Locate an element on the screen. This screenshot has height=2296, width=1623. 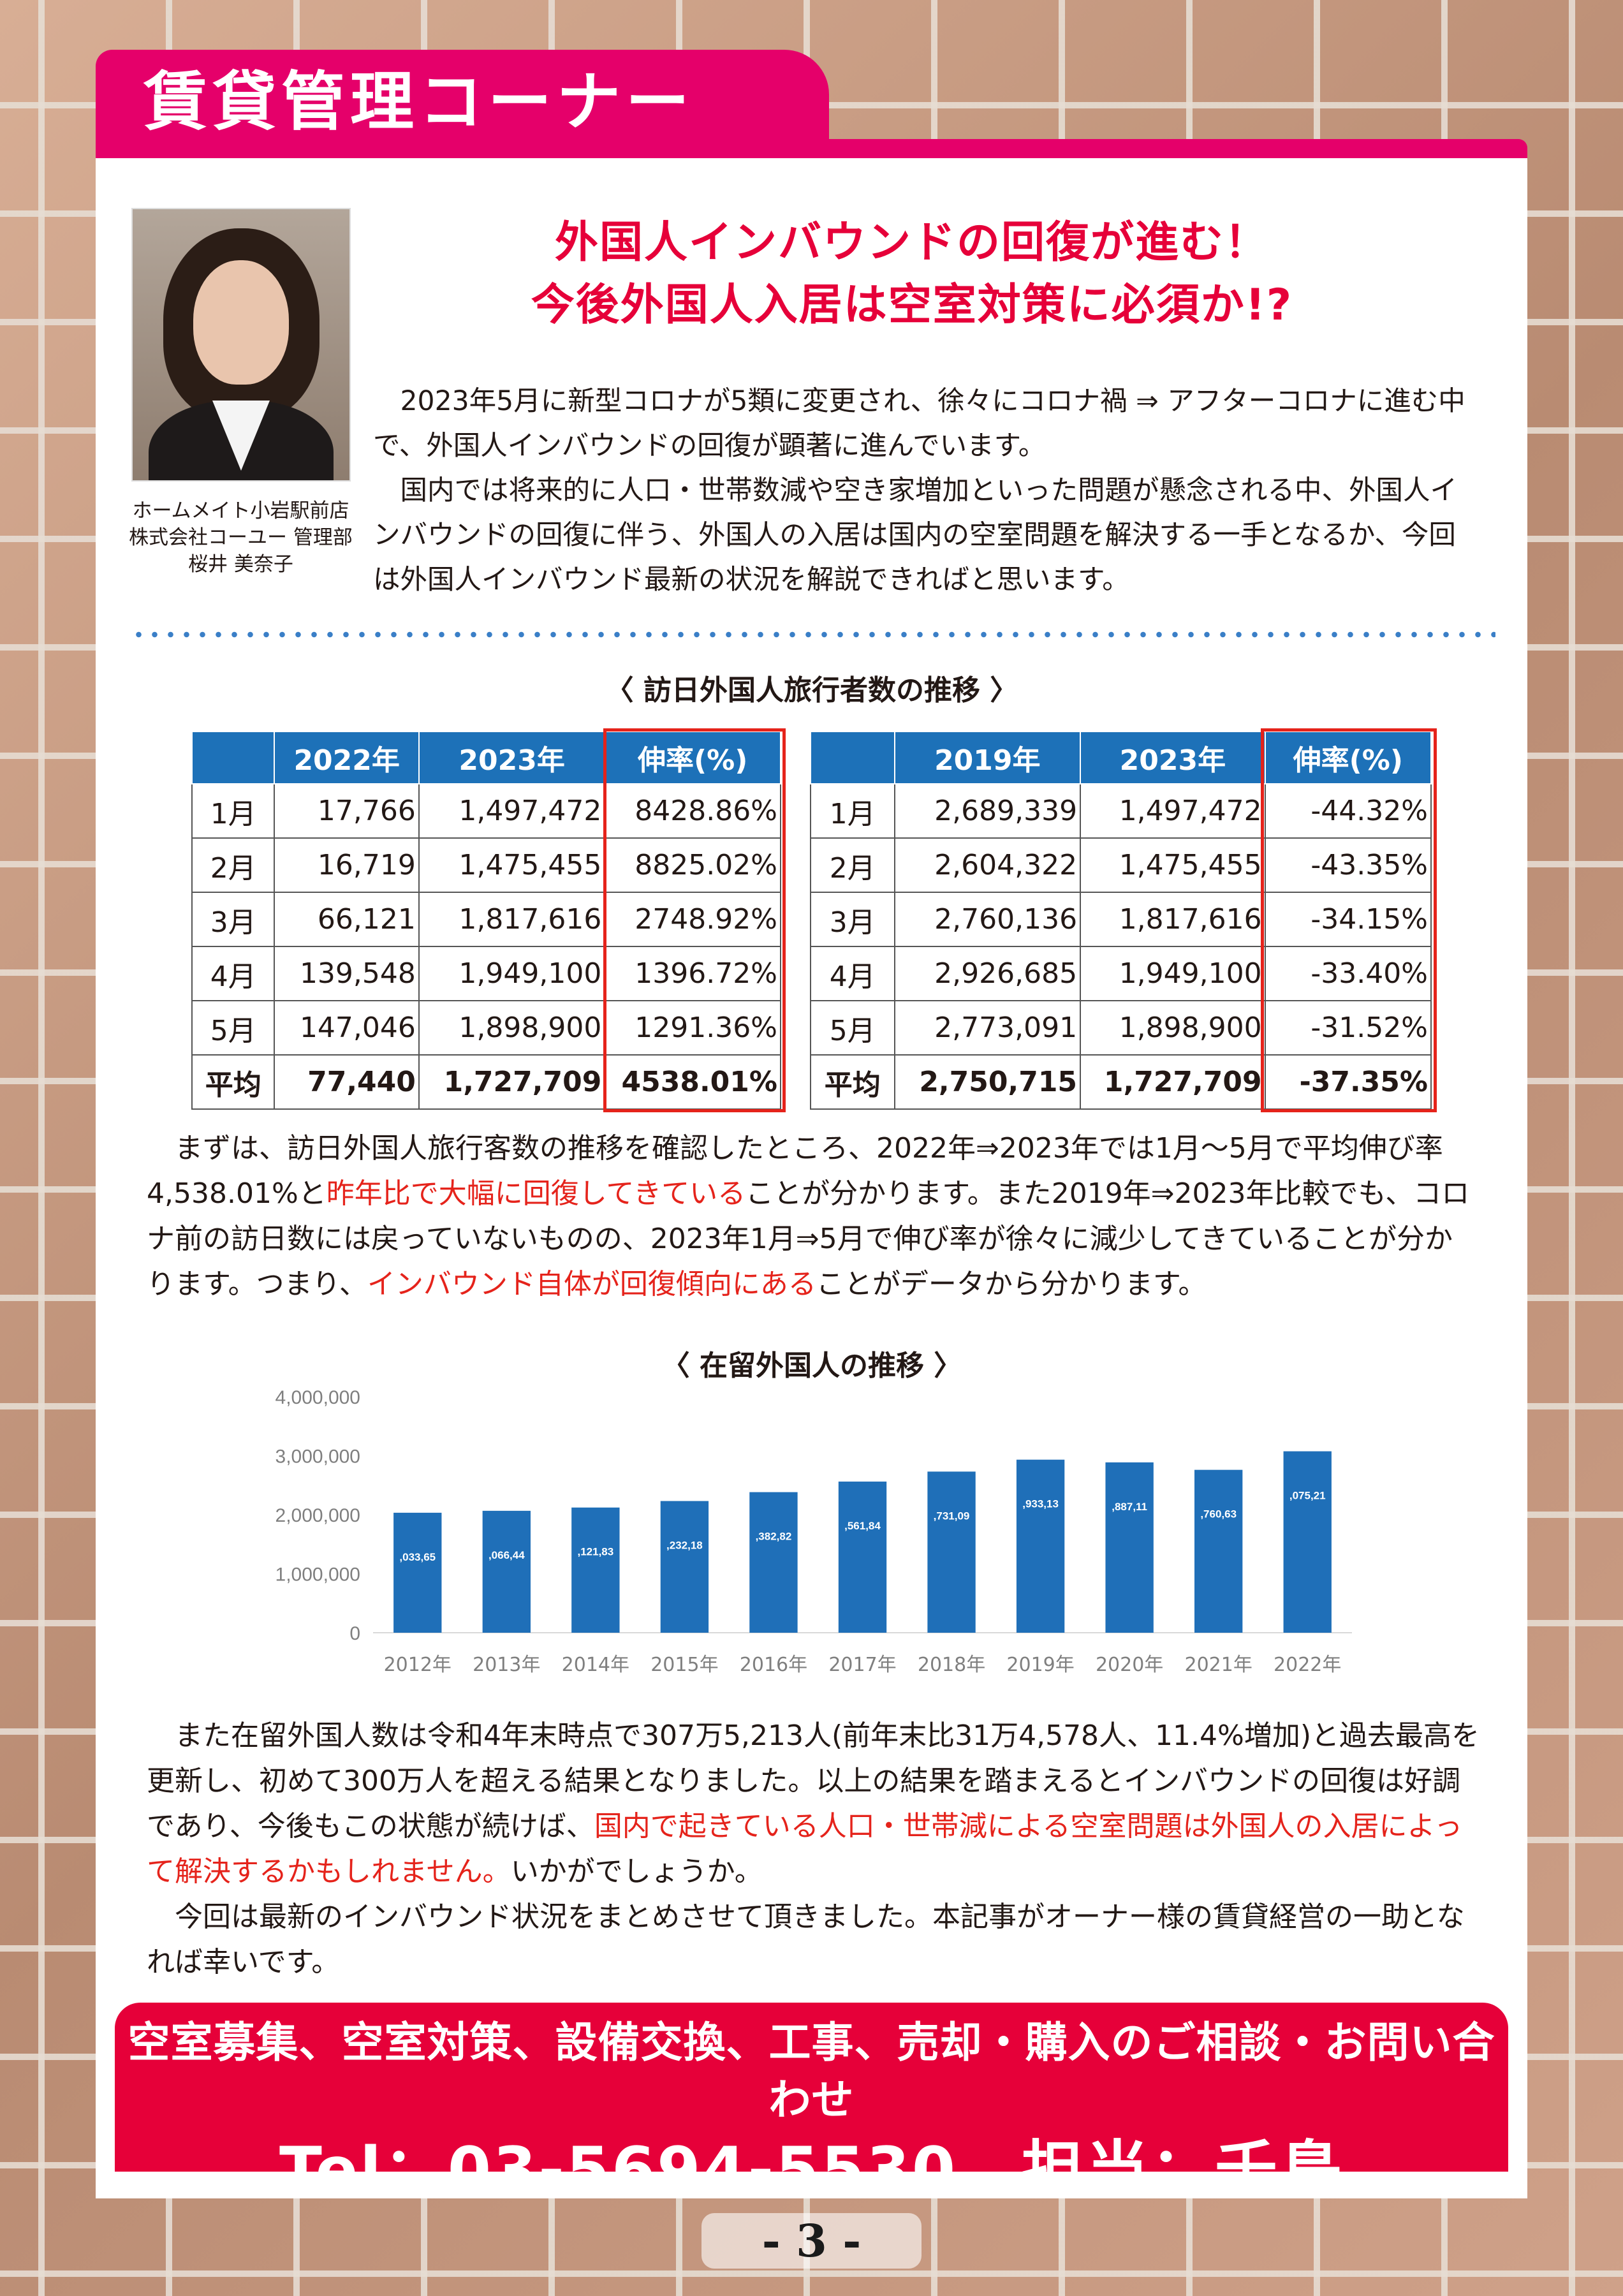
table-cell: 1,898,900 is located at coordinates (512, 1028).